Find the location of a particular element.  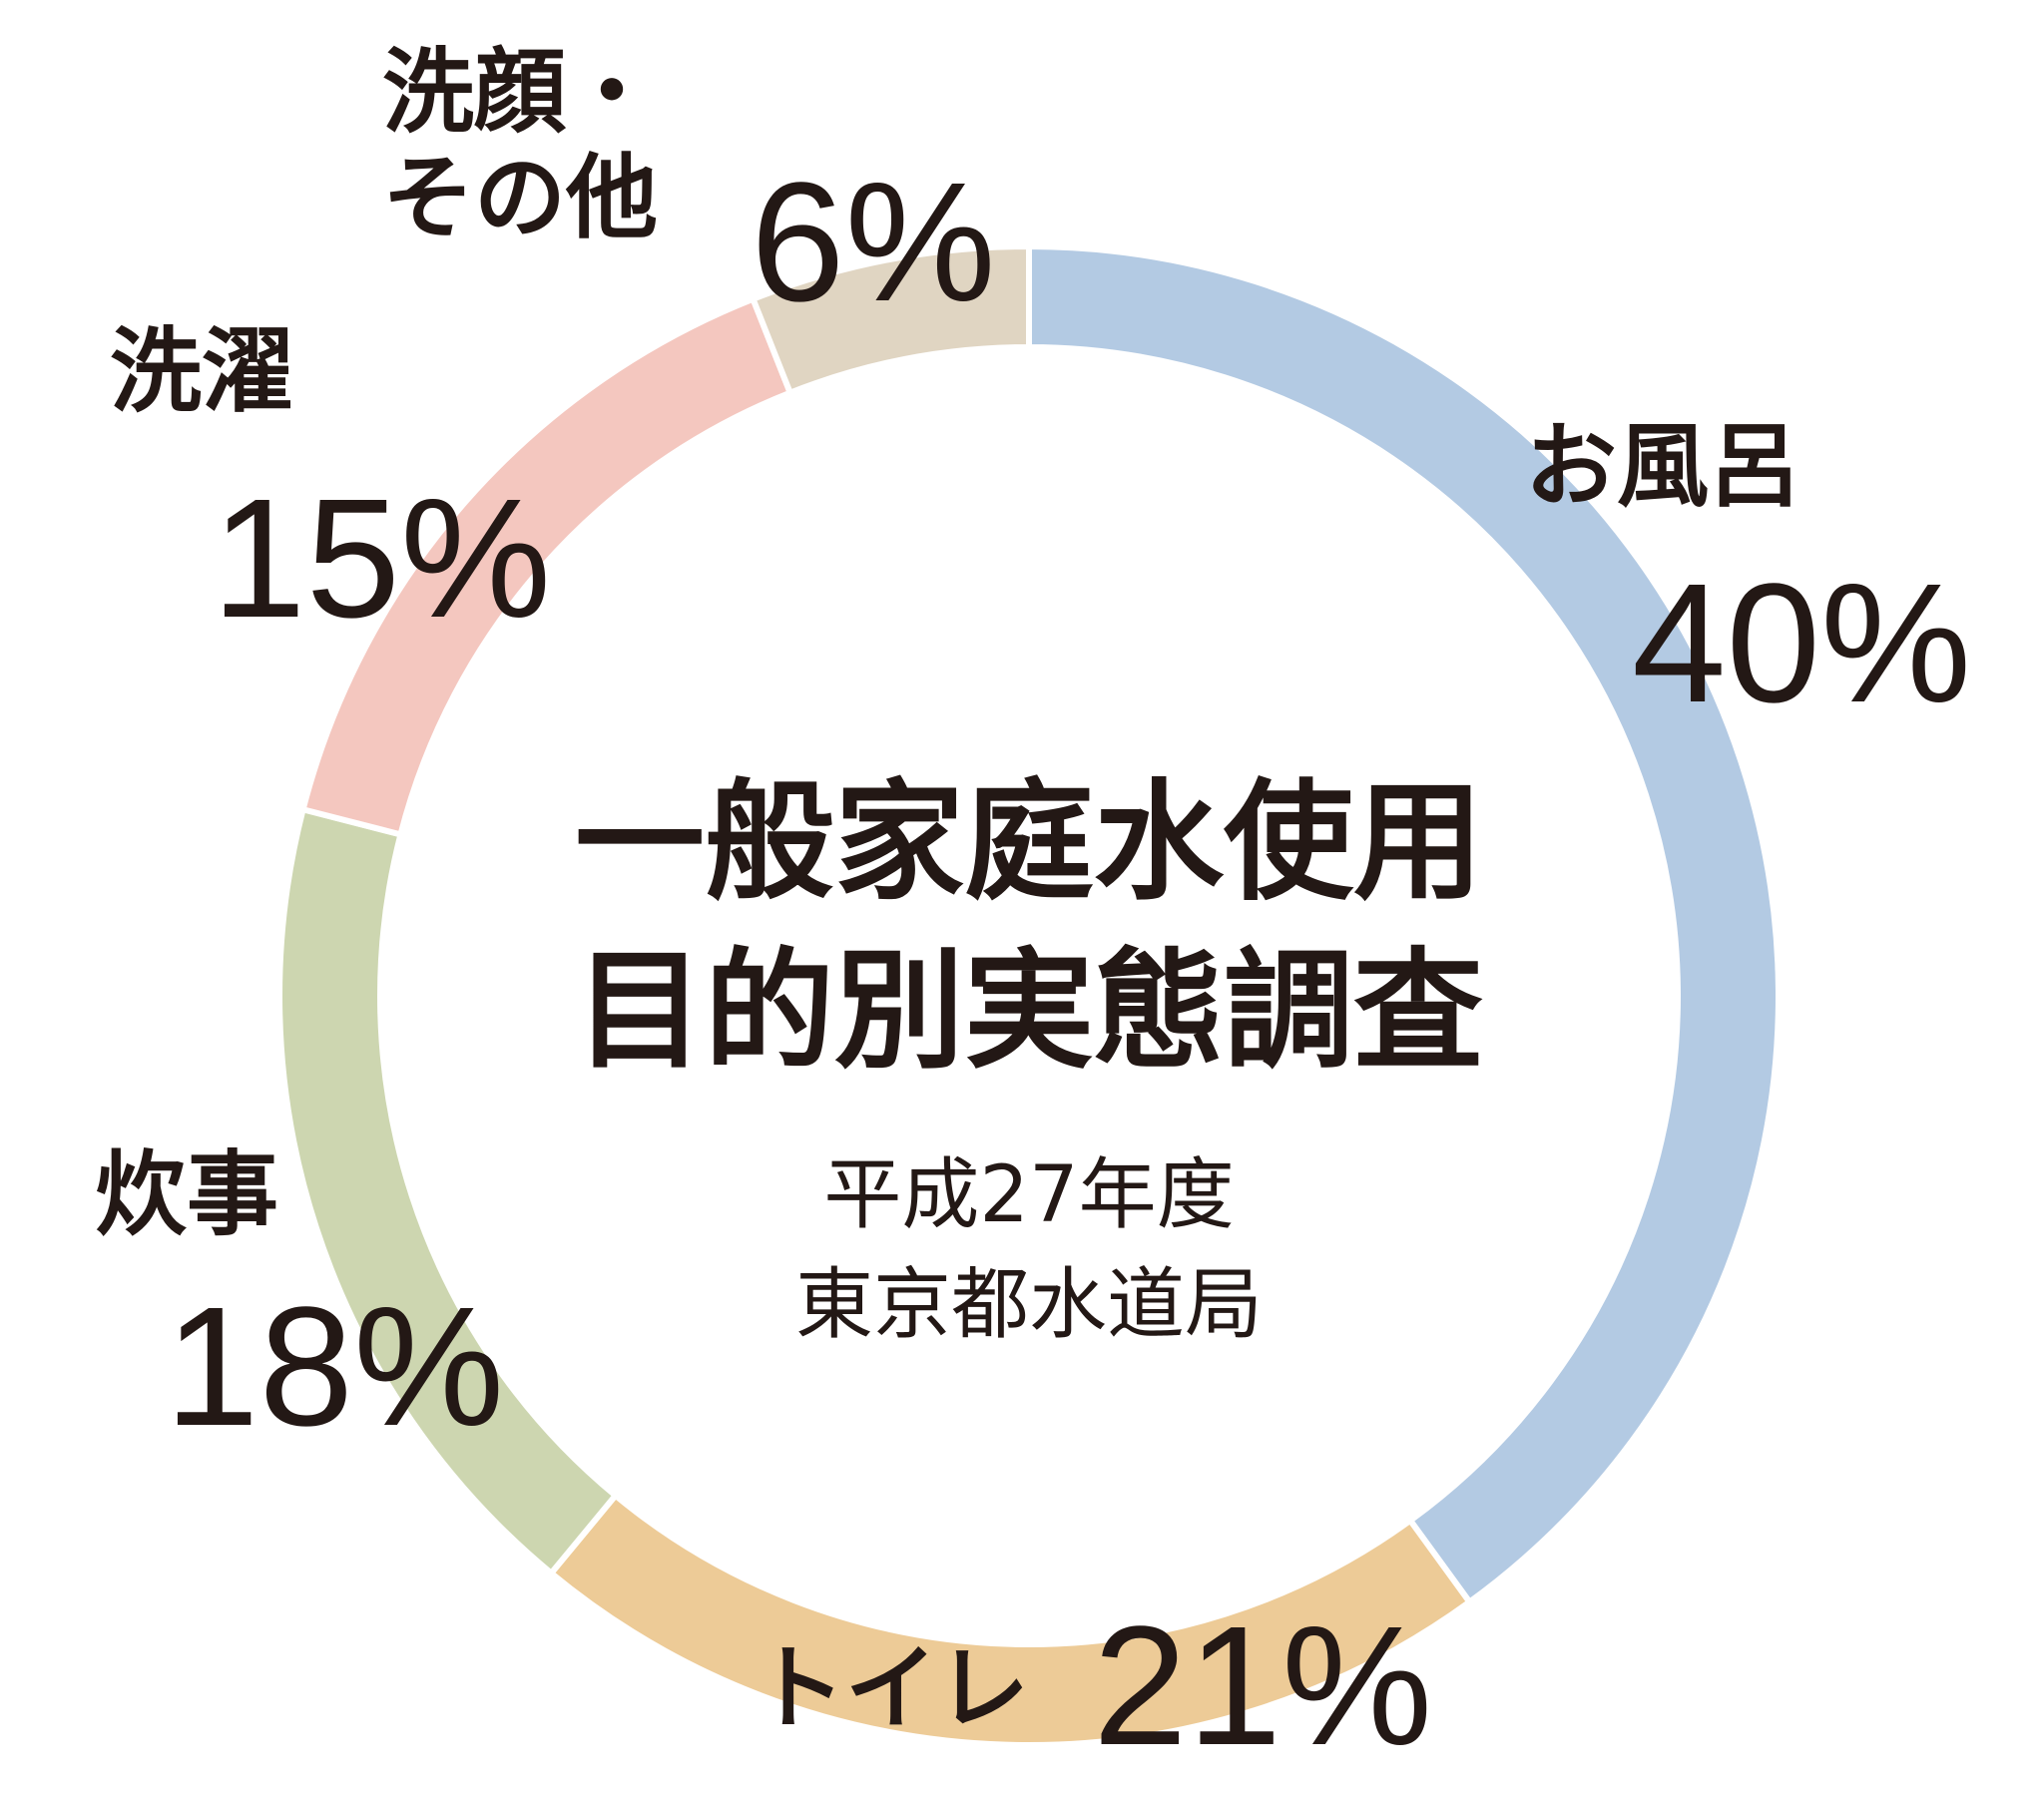

source: 東京都水道局 is located at coordinates (1028, 1305).